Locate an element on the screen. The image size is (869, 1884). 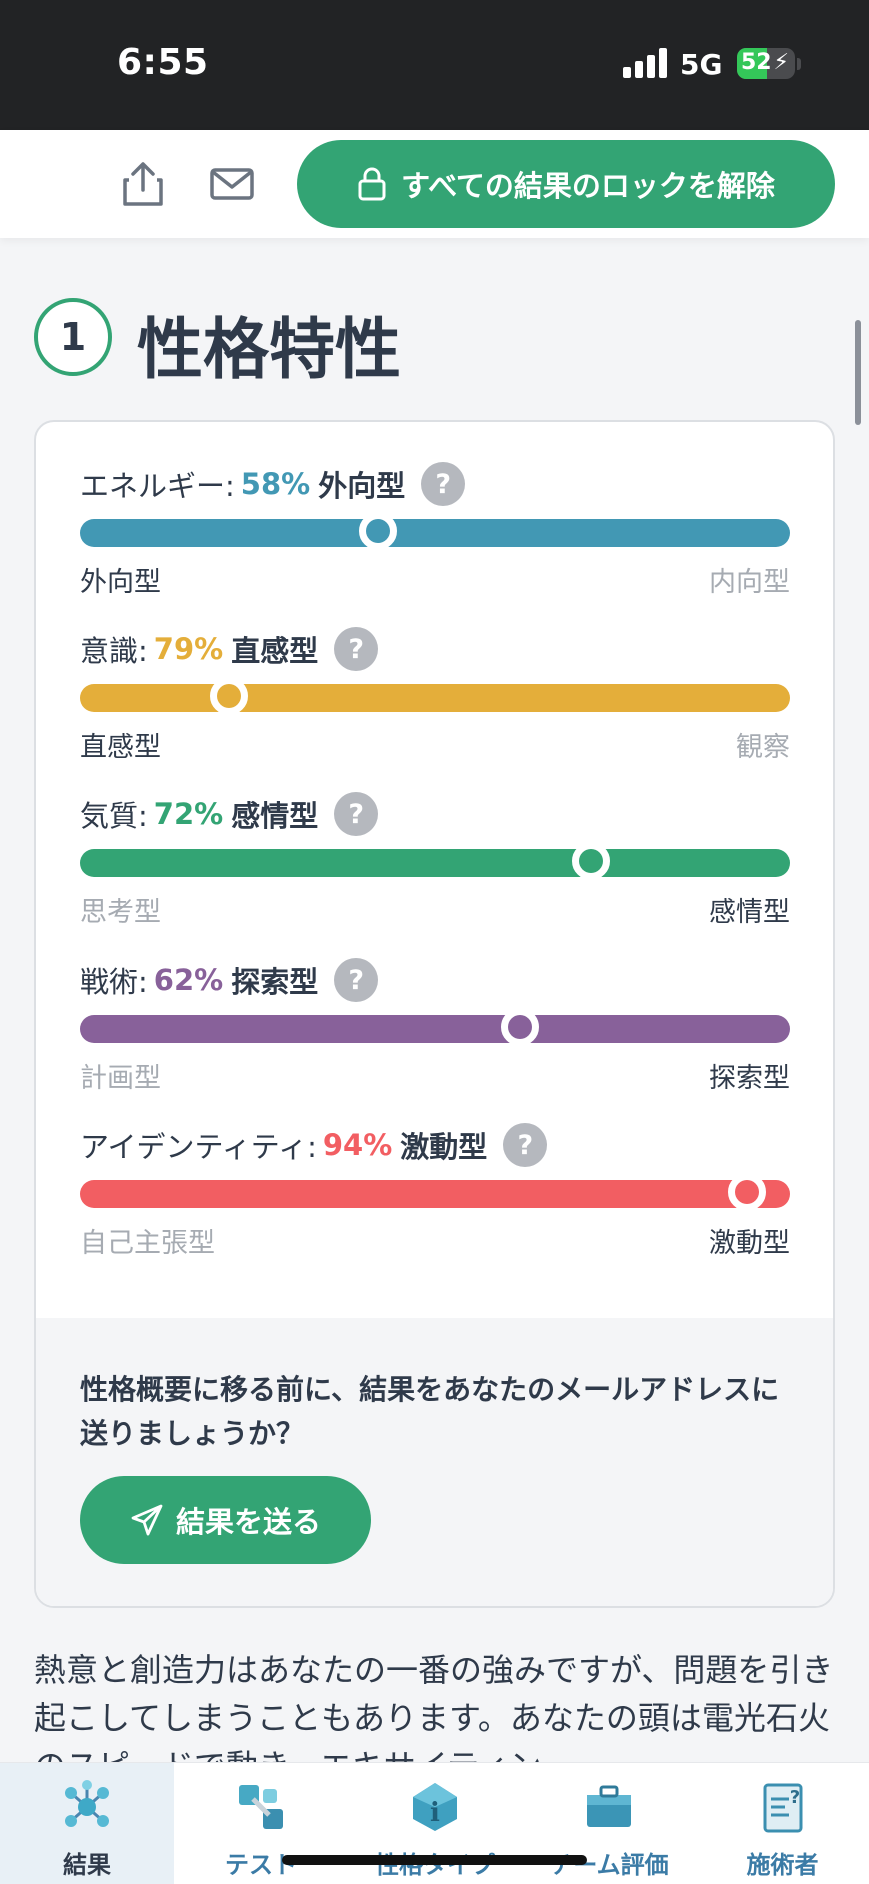
trait-row: アイデンティティ: 94% 激動型? 自己主張型 激動型 is located at coordinates (435, 1193).